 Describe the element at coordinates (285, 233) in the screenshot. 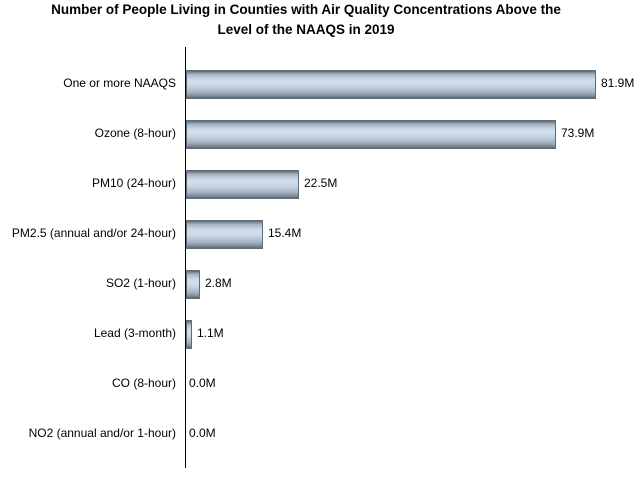

I see `value-label: 15.4M` at that location.